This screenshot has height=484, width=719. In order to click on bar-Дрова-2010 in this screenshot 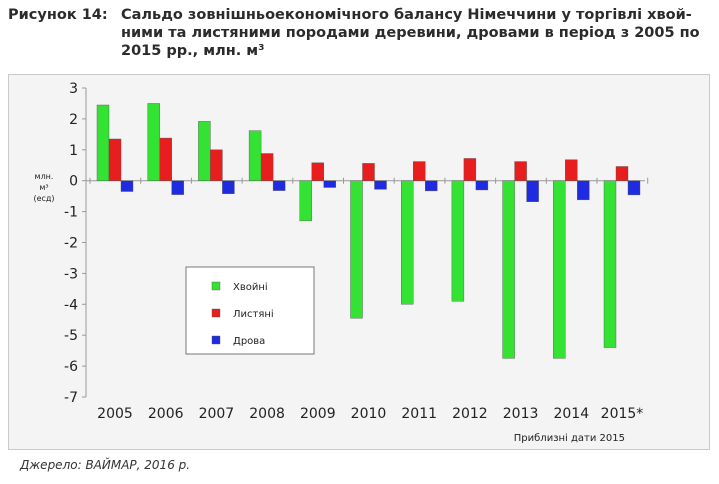, I will do `click(380, 185)`.